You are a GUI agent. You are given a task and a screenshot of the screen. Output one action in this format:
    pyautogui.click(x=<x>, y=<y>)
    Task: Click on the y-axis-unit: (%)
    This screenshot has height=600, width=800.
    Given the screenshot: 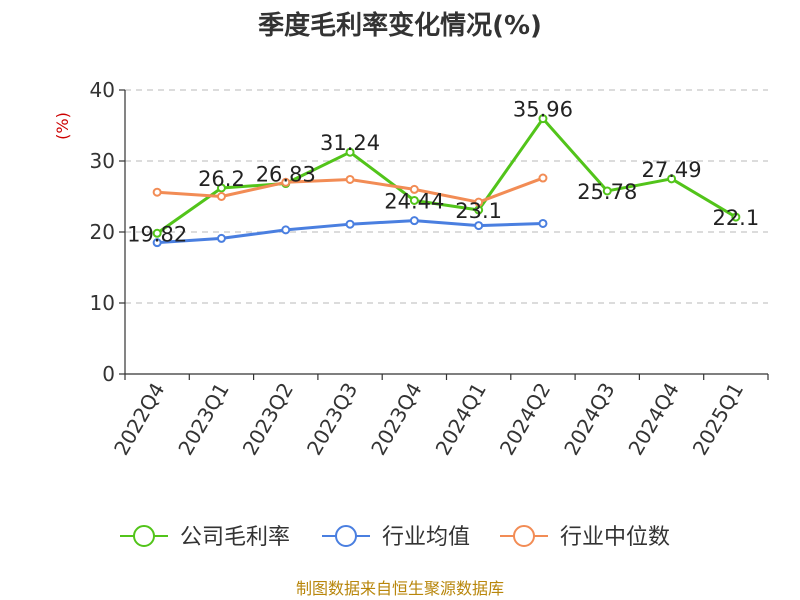 What is the action you would take?
    pyautogui.click(x=62, y=126)
    